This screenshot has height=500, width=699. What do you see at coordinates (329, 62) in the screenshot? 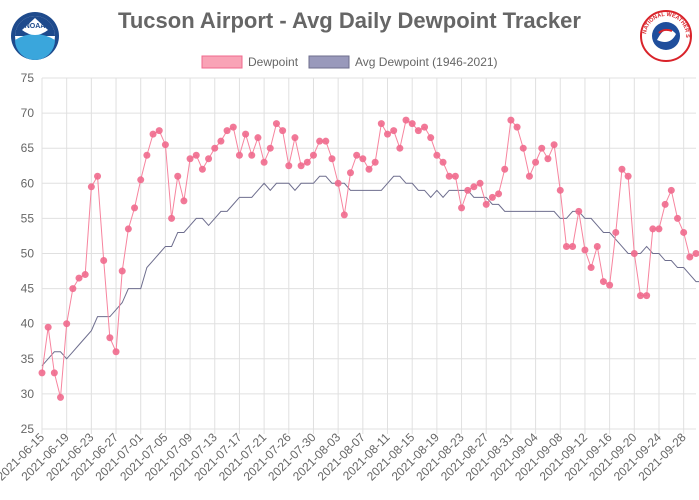
I see `legend-swatch-average` at bounding box center [329, 62].